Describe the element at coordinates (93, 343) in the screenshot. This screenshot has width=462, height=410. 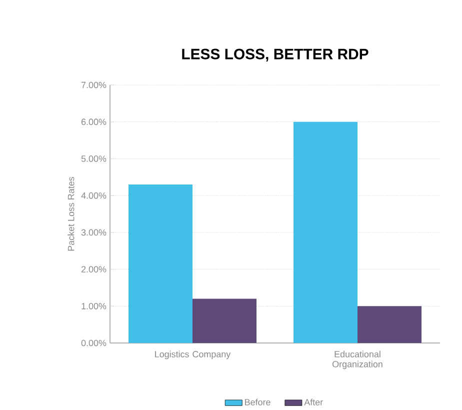
I see `y-tick-label: 0.00%` at that location.